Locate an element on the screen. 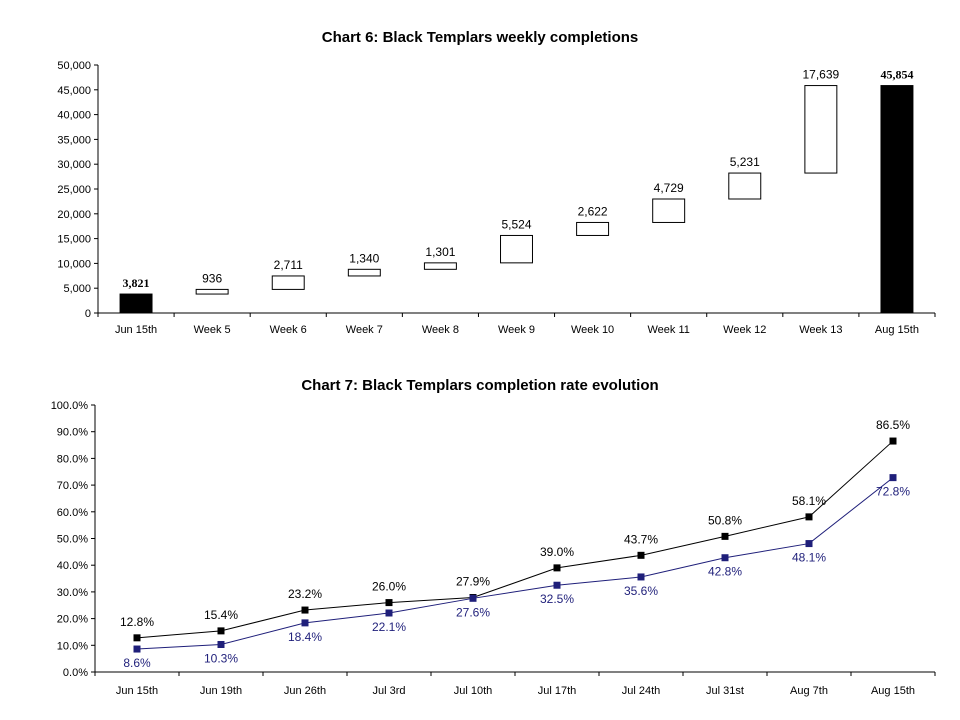 This screenshot has width=960, height=720. y-tick-label: 40,000 is located at coordinates (74, 116).